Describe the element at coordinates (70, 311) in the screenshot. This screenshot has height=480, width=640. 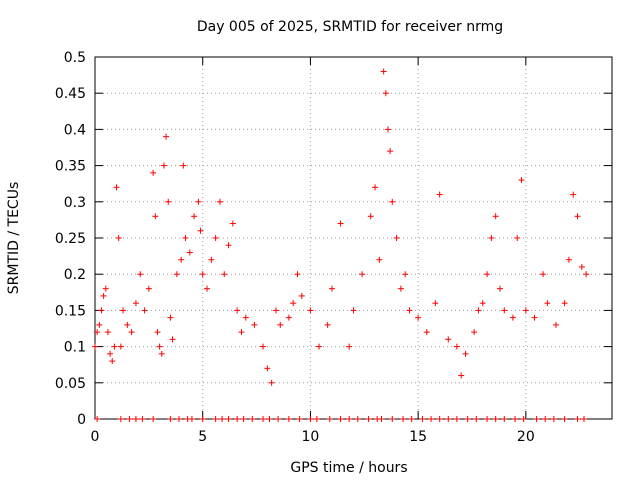
I see `y-tick-label: 0.15` at that location.